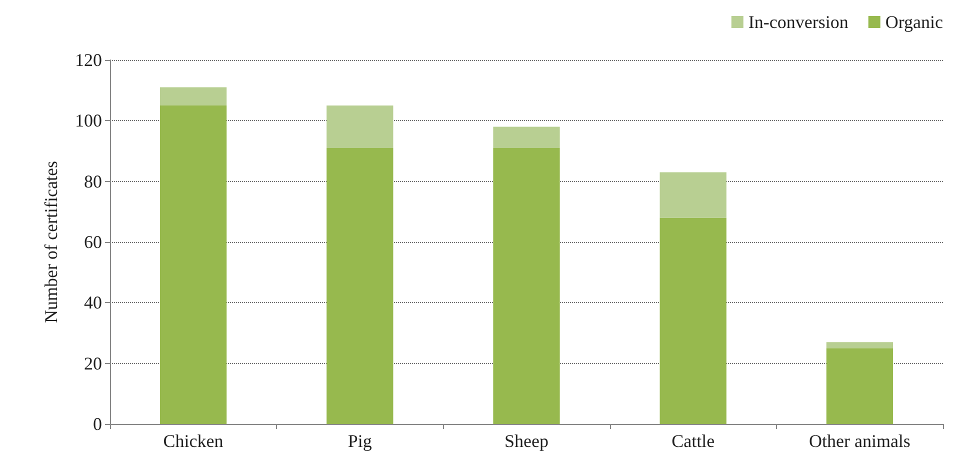 This screenshot has height=464, width=953. Describe the element at coordinates (360, 441) in the screenshot. I see `x-tick-label: Pig` at that location.